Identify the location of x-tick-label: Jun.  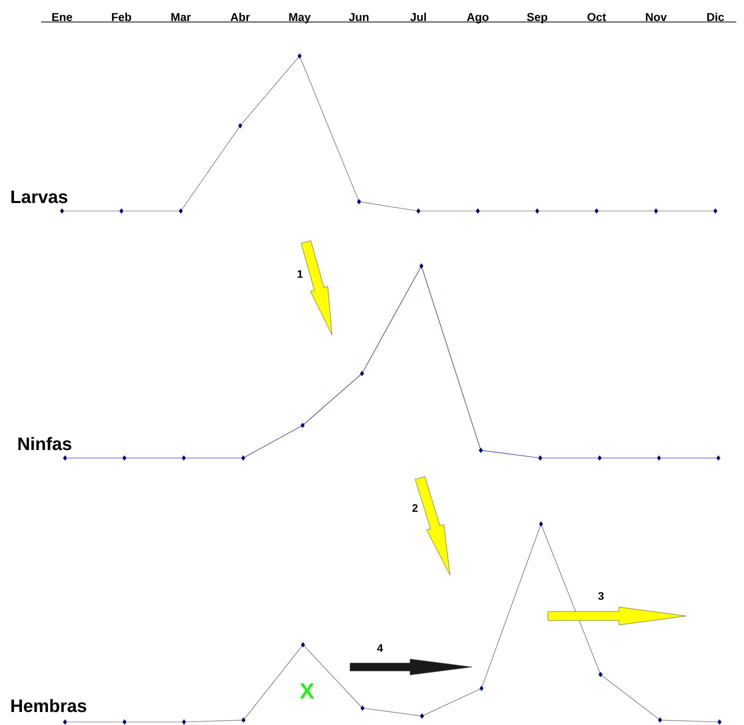
(358, 17).